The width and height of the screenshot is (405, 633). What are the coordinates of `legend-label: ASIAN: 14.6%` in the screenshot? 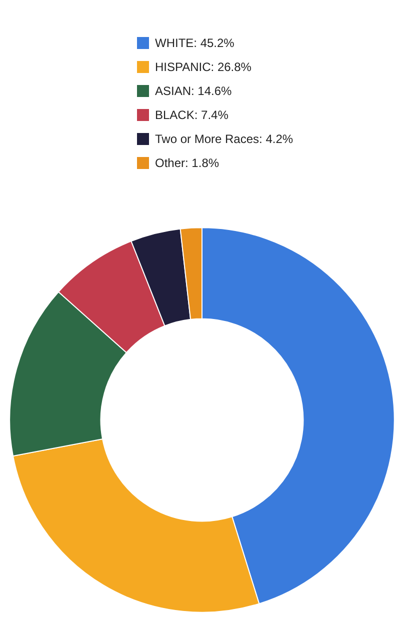 It's located at (193, 91).